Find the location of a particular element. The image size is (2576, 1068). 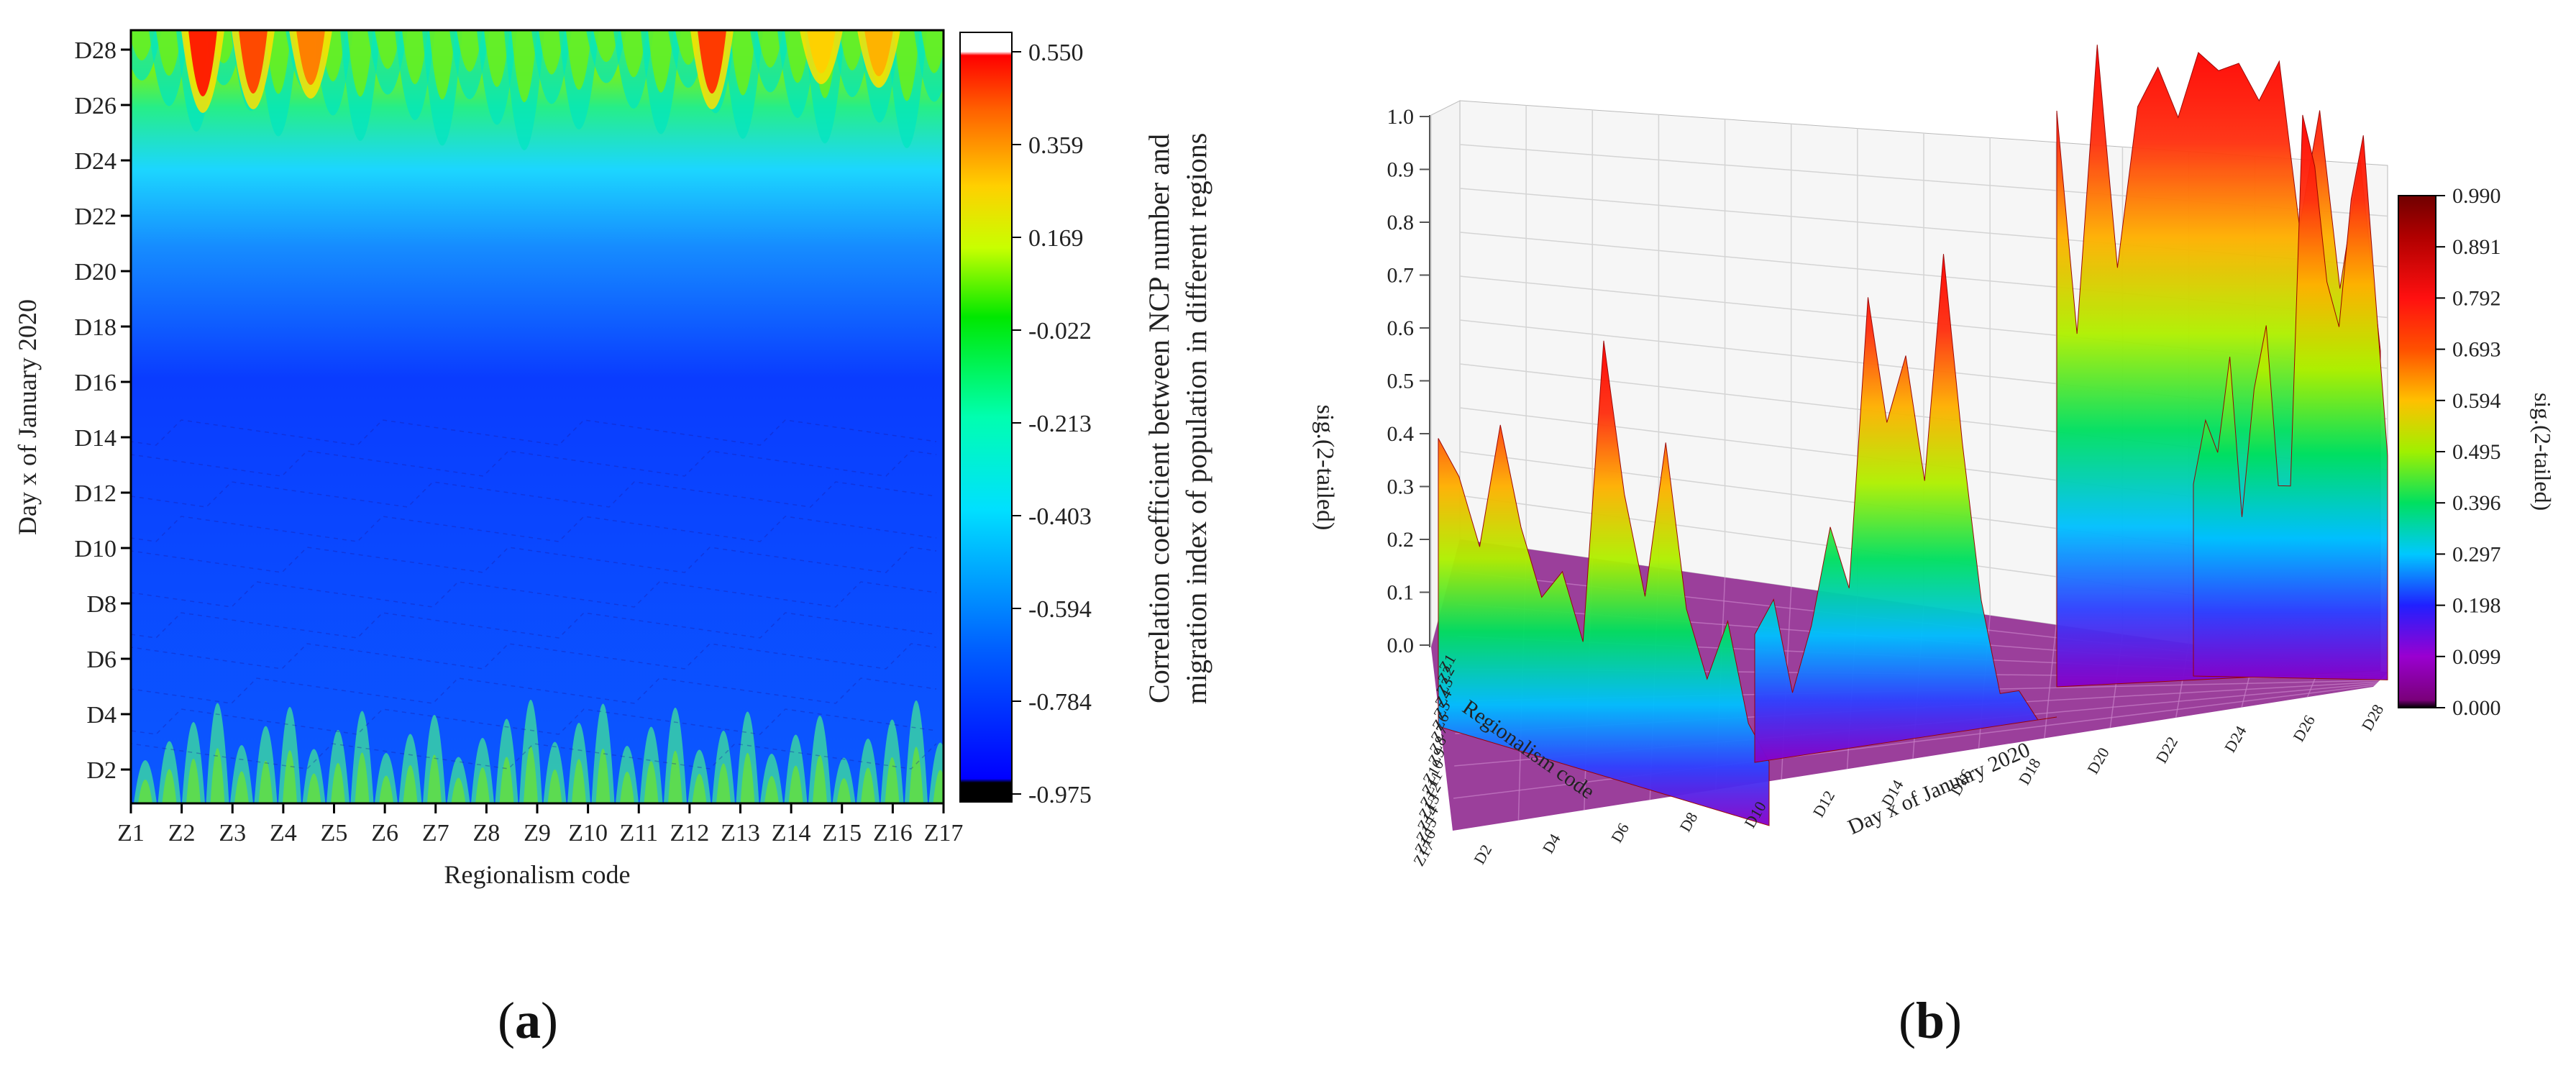

heatmap-x-label: Regionalism code is located at coordinates (537, 874).